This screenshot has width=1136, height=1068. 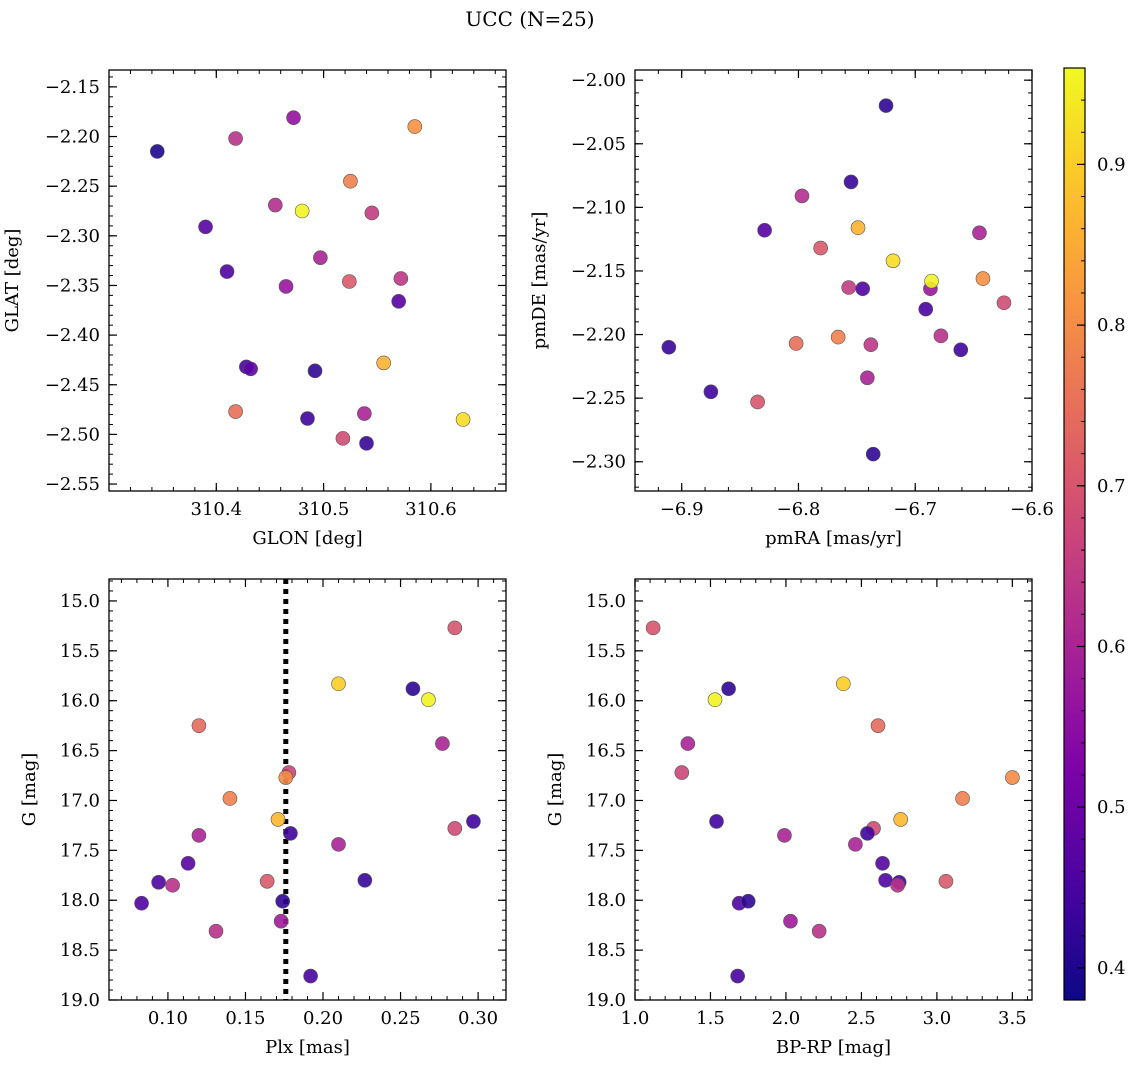 I want to click on y-tick-label: −2.05, so click(x=598, y=144).